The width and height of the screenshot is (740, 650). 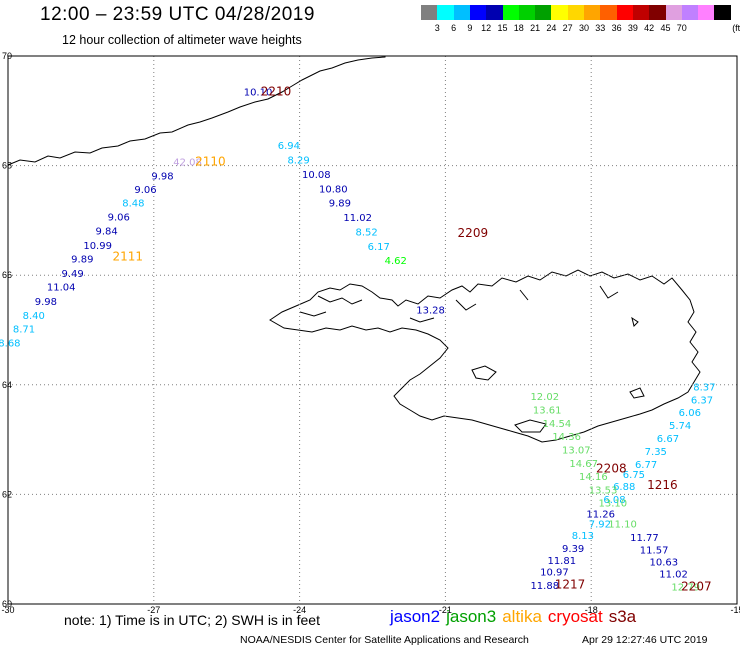 I want to click on swh-label: 14.36, so click(x=566, y=437).